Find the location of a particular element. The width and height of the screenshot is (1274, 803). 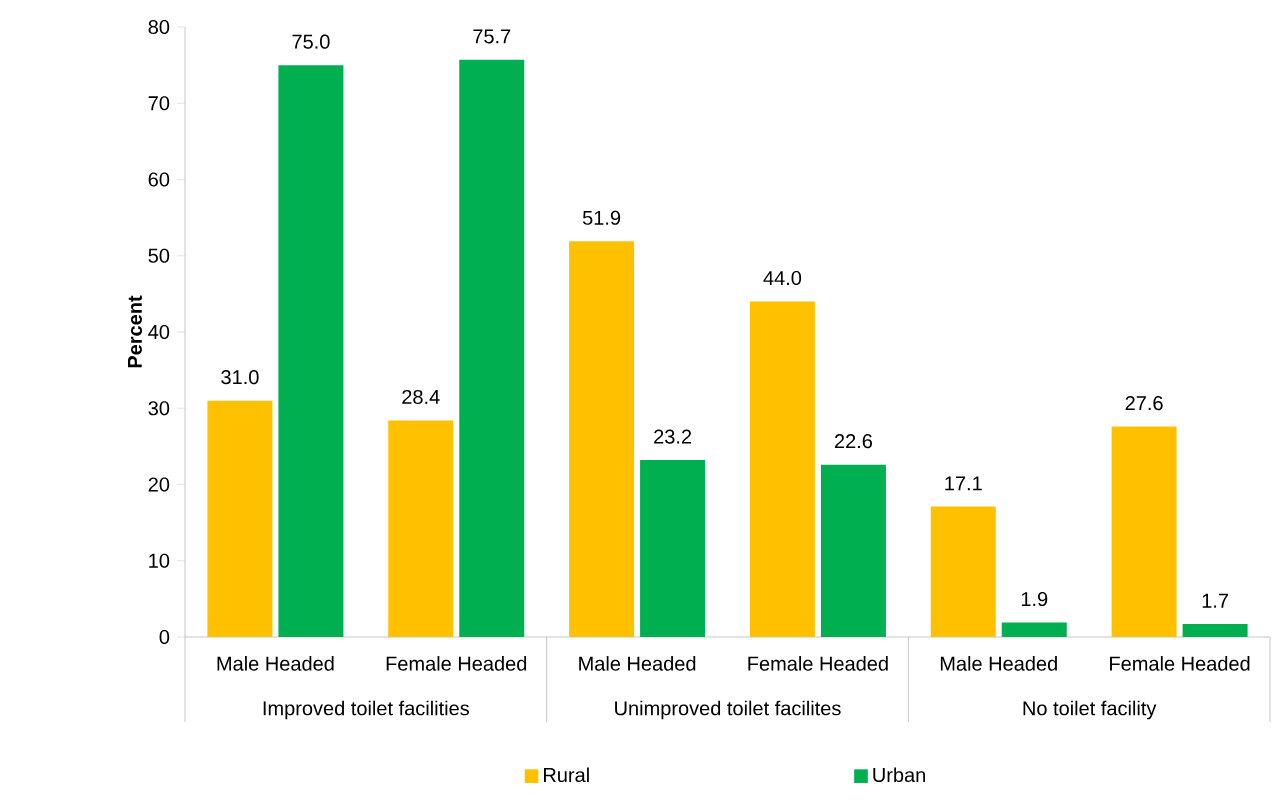

y-tick-label: 40 is located at coordinates (159, 332).